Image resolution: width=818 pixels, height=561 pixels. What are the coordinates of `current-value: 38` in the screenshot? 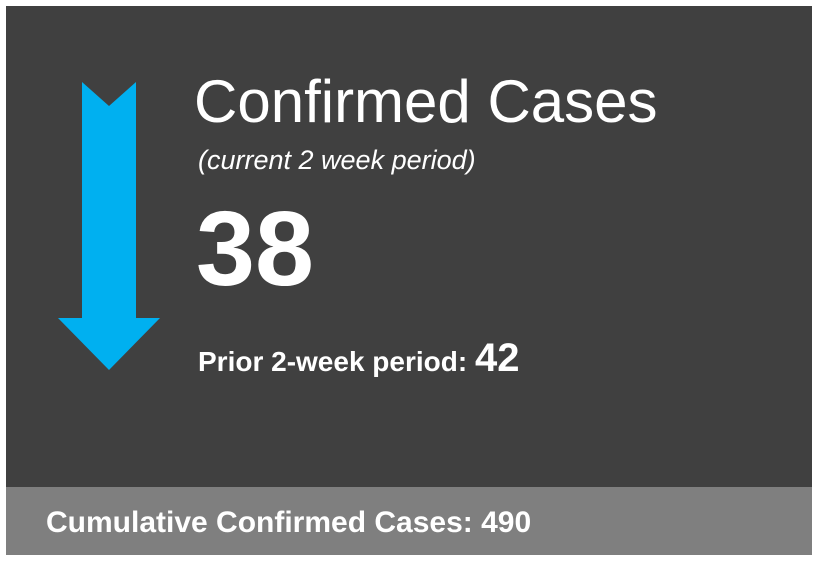 It's located at (255, 249).